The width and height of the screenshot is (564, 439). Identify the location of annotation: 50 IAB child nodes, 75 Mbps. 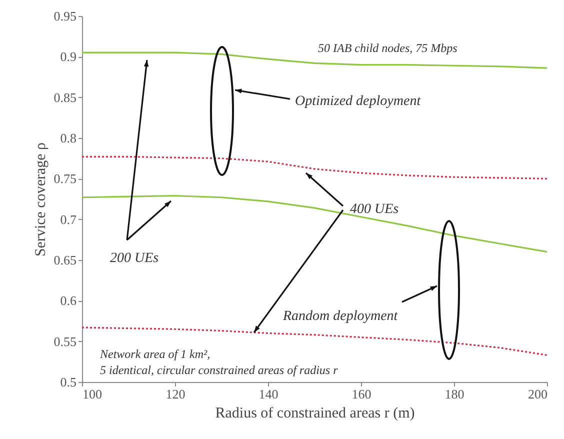
(388, 48).